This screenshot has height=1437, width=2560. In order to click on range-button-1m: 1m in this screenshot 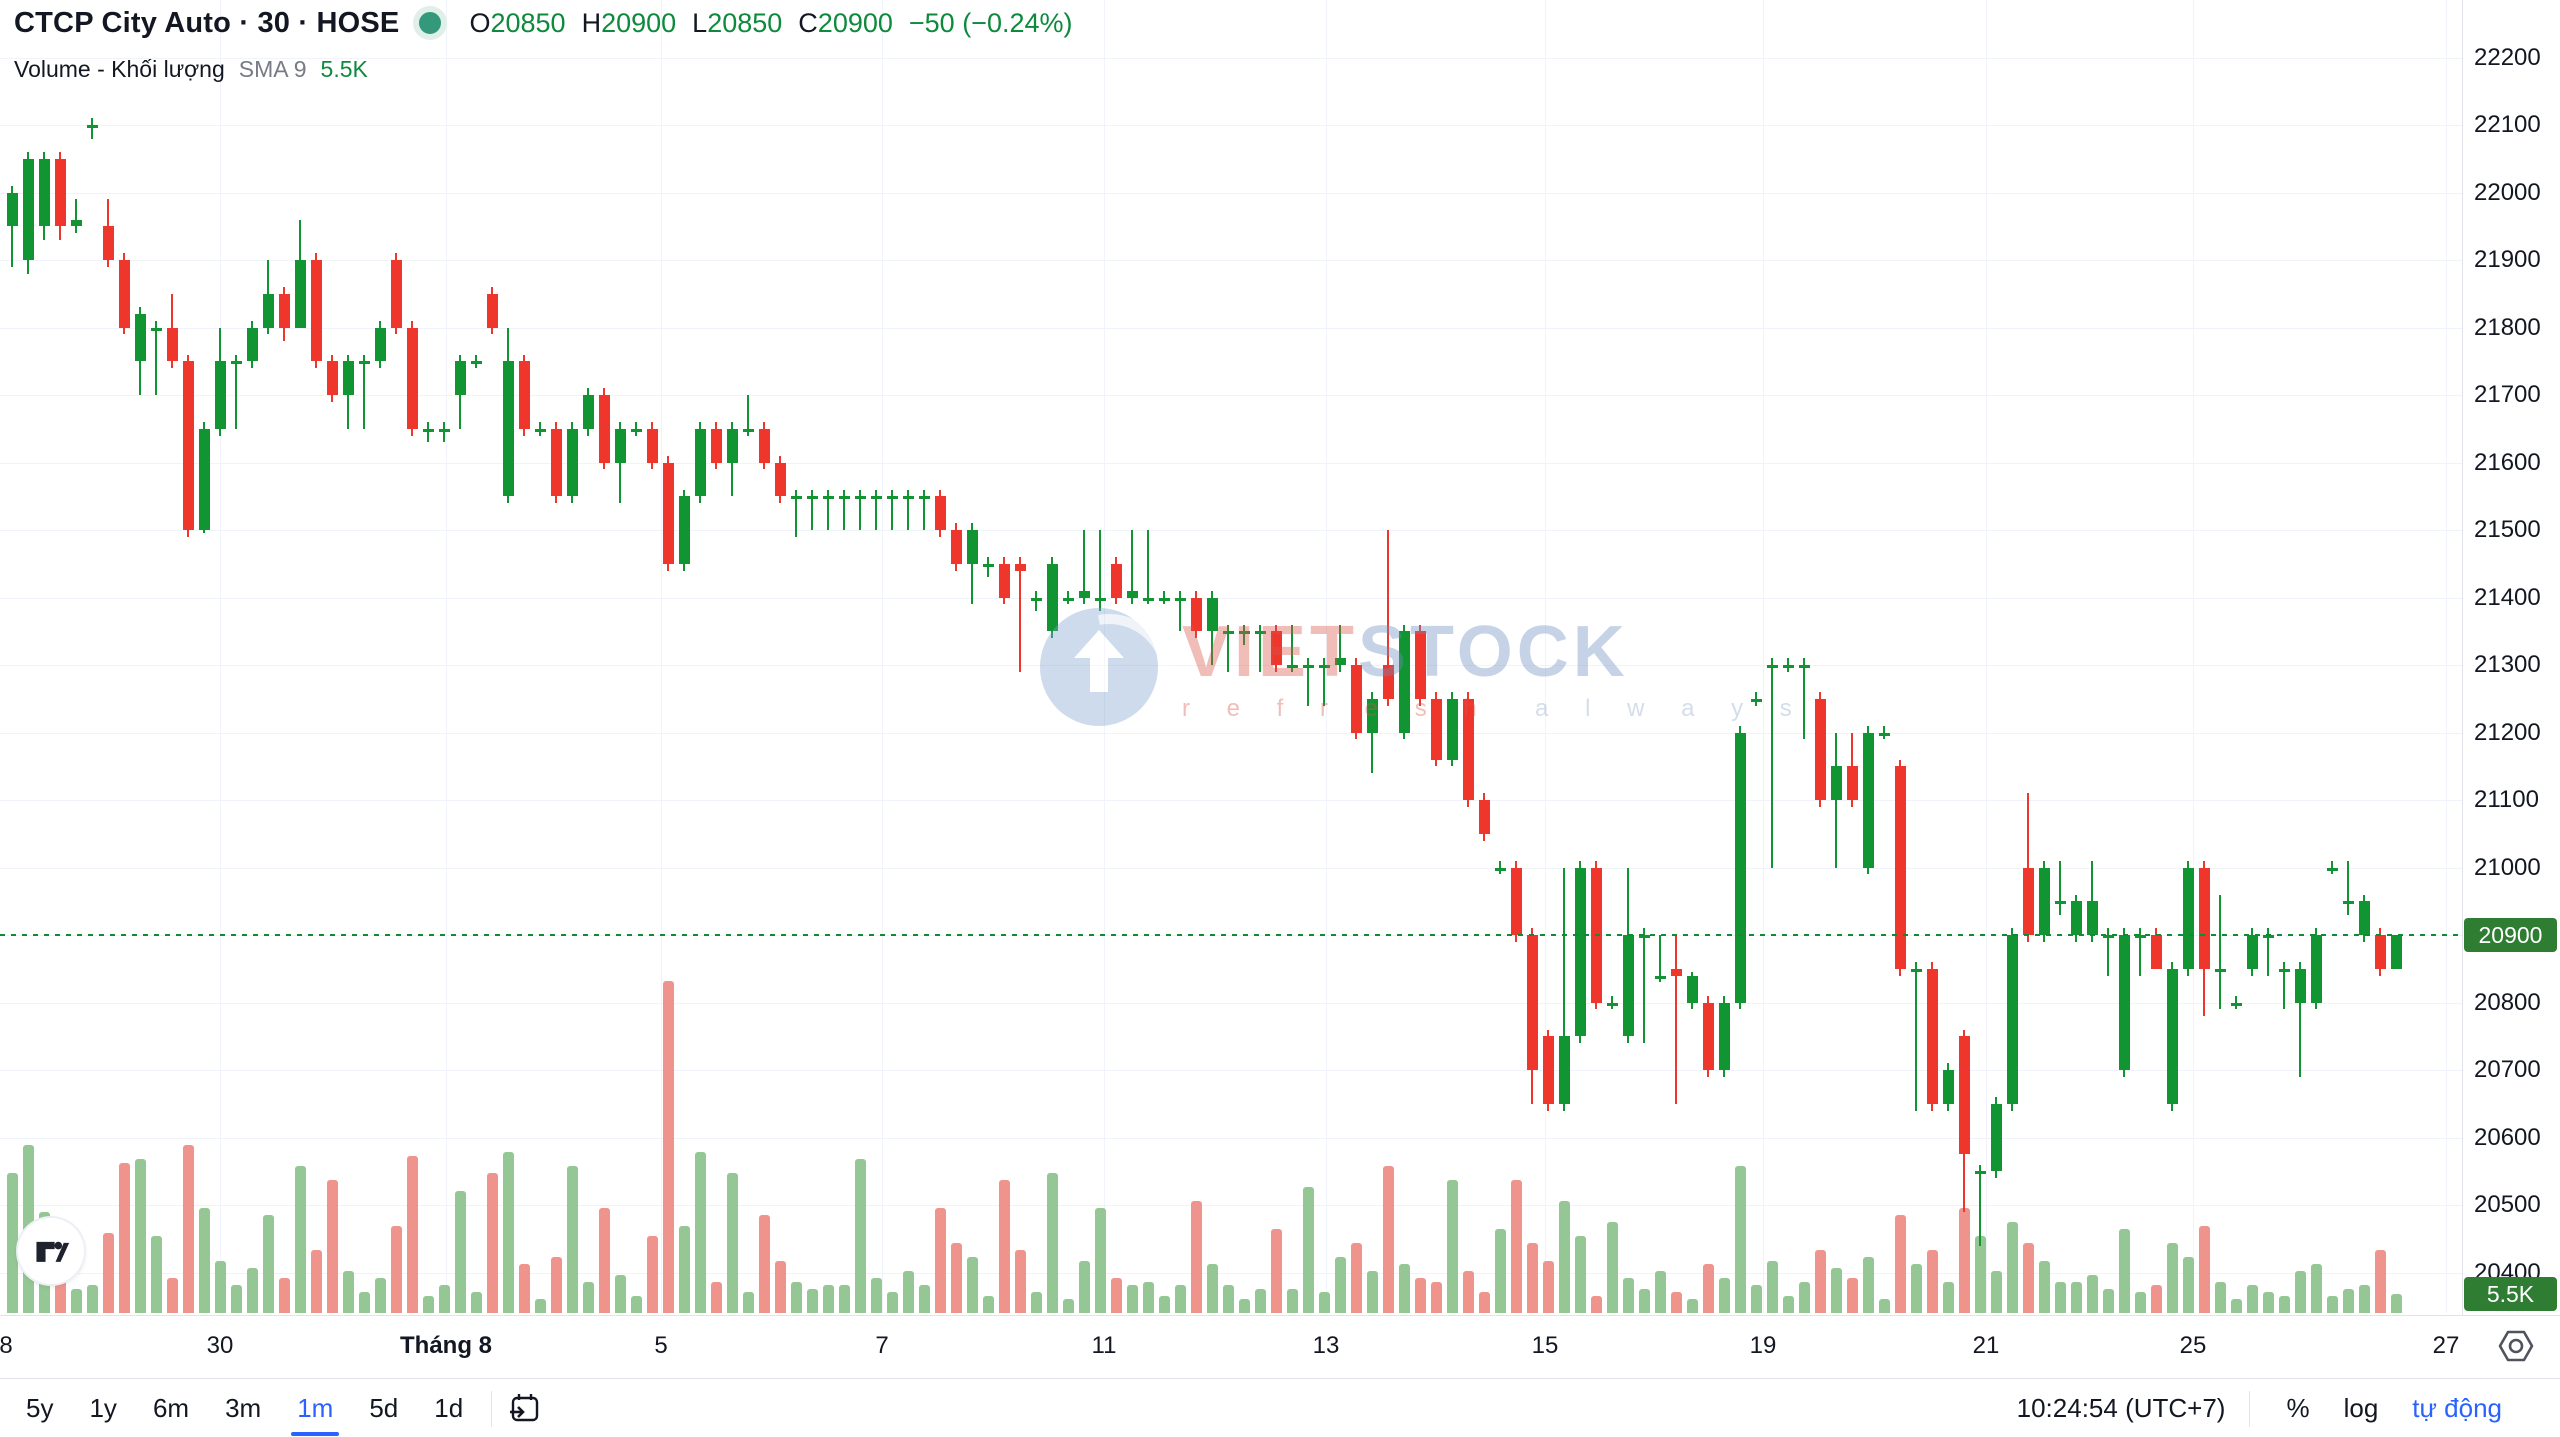, I will do `click(315, 1411)`.